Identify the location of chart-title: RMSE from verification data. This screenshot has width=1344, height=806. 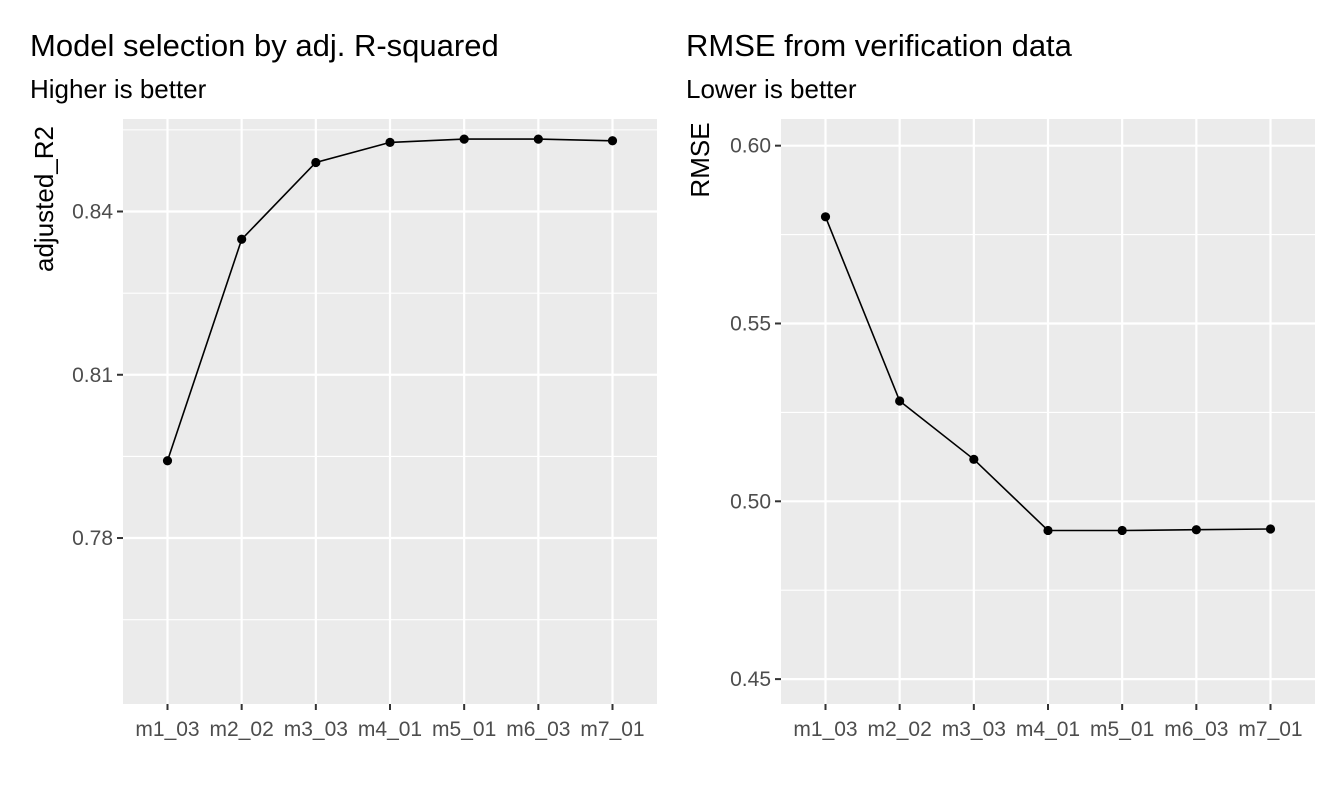
(879, 45).